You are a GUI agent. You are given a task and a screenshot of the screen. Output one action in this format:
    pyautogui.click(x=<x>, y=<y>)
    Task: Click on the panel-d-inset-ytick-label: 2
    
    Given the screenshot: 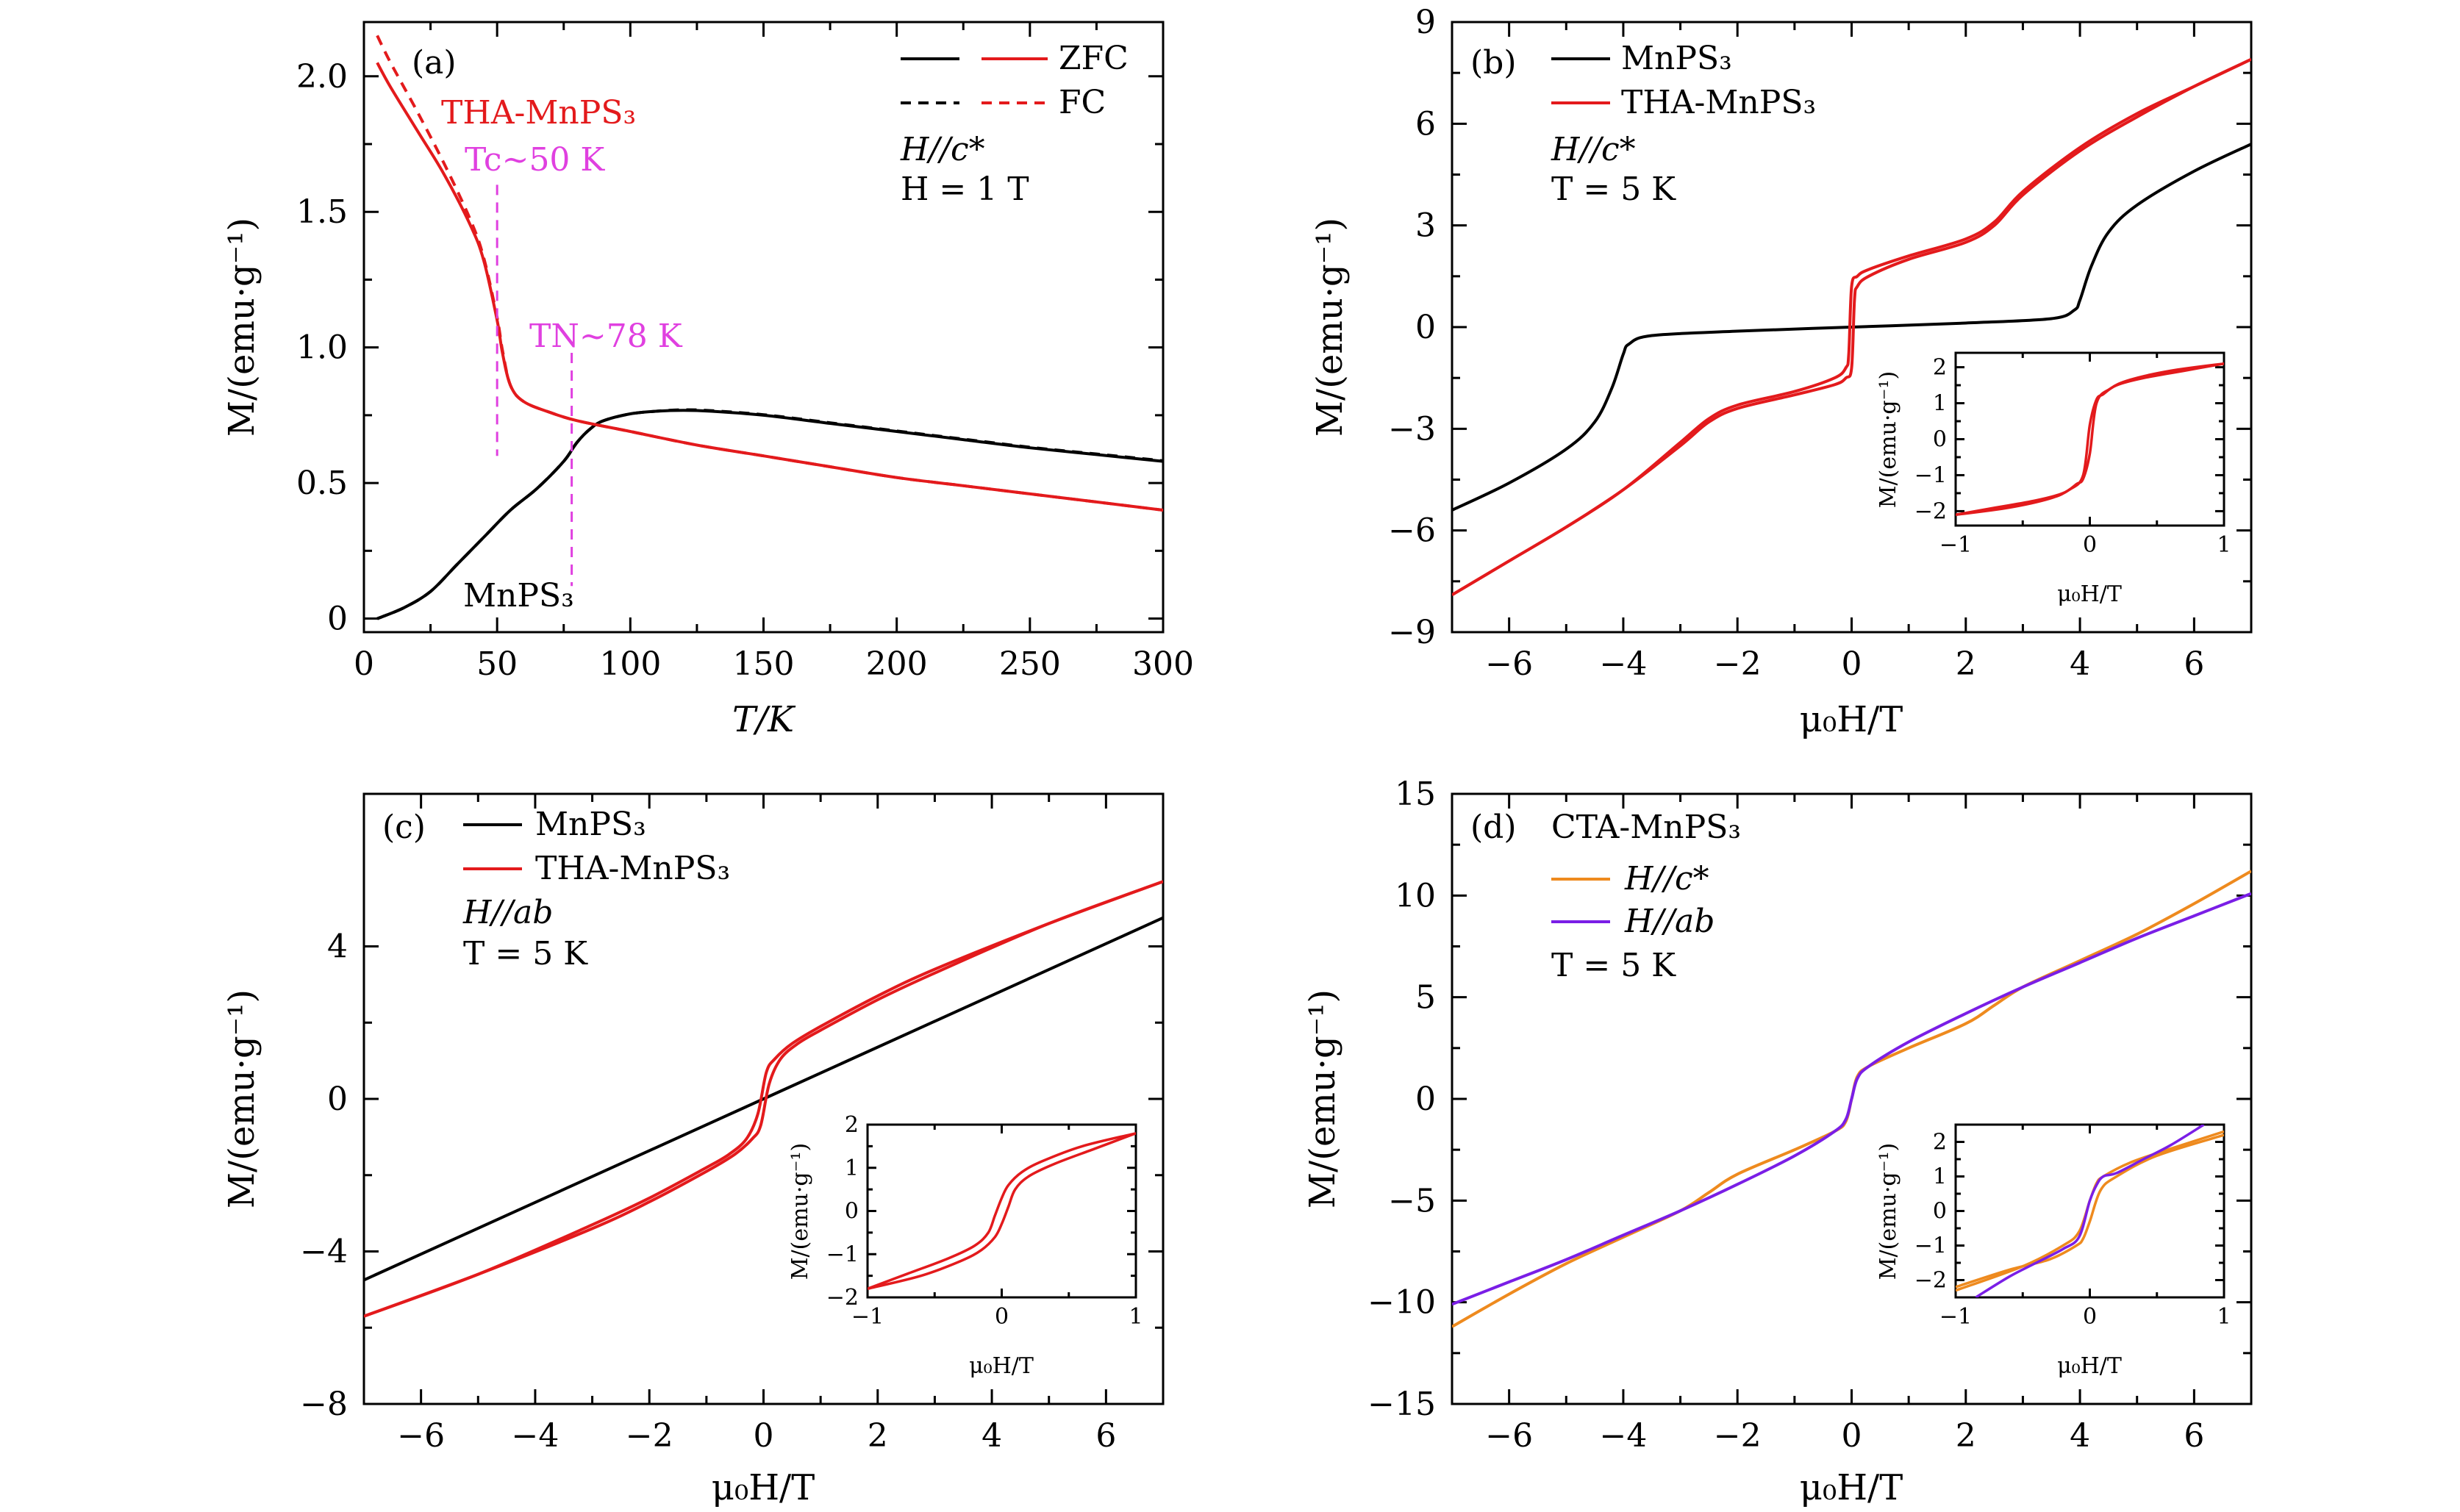 What is the action you would take?
    pyautogui.click(x=1940, y=1143)
    